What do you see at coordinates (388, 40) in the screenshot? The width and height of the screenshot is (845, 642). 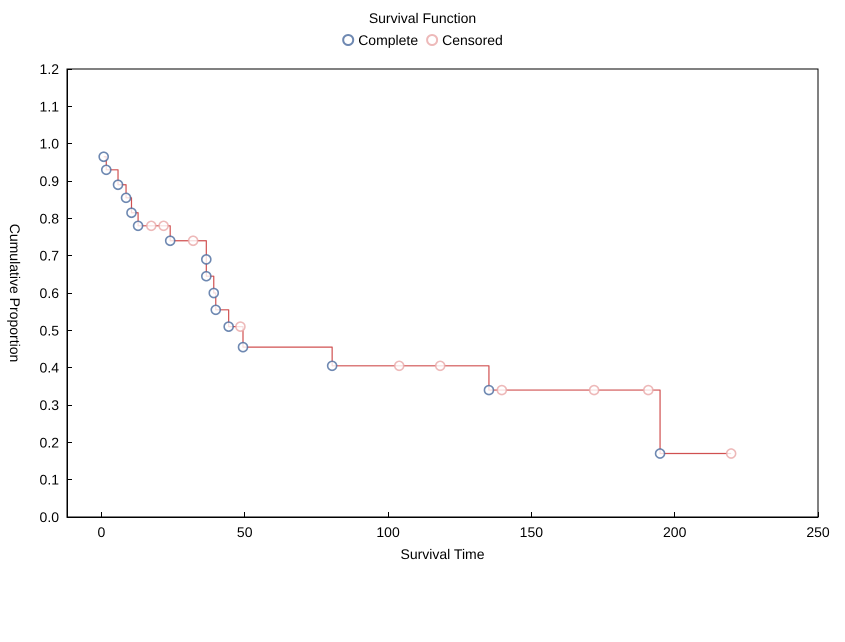 I see `legend-label: Complete` at bounding box center [388, 40].